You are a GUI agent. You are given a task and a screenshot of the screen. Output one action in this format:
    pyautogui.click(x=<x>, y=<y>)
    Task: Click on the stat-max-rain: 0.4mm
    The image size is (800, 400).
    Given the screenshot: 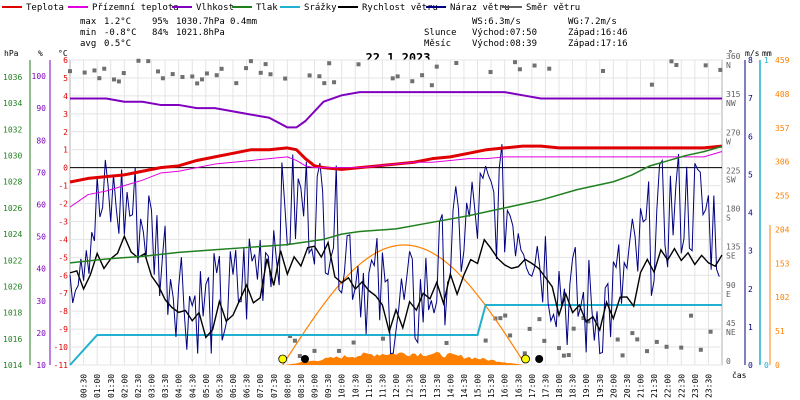 What is the action you would take?
    pyautogui.click(x=243, y=22)
    